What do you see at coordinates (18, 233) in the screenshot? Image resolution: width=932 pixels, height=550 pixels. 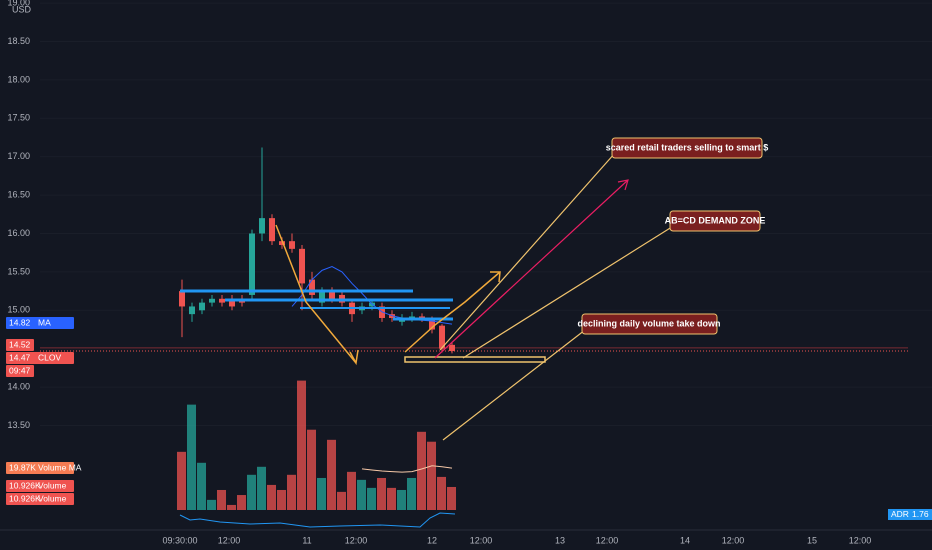 I see `y-tick-label: 16.00` at bounding box center [18, 233].